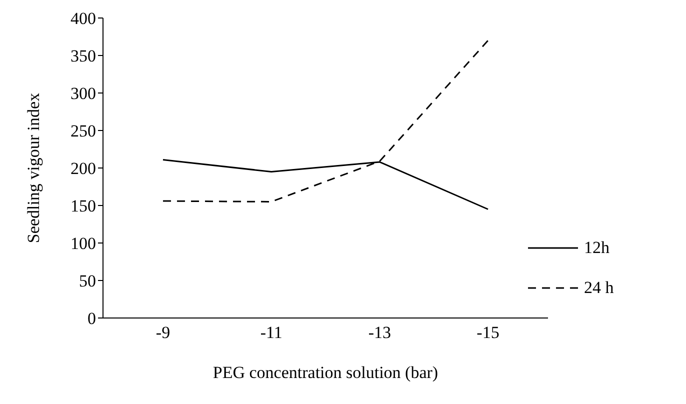  Describe the element at coordinates (325, 372) in the screenshot. I see `x-axis-title: PEG concentration solution (bar)` at that location.